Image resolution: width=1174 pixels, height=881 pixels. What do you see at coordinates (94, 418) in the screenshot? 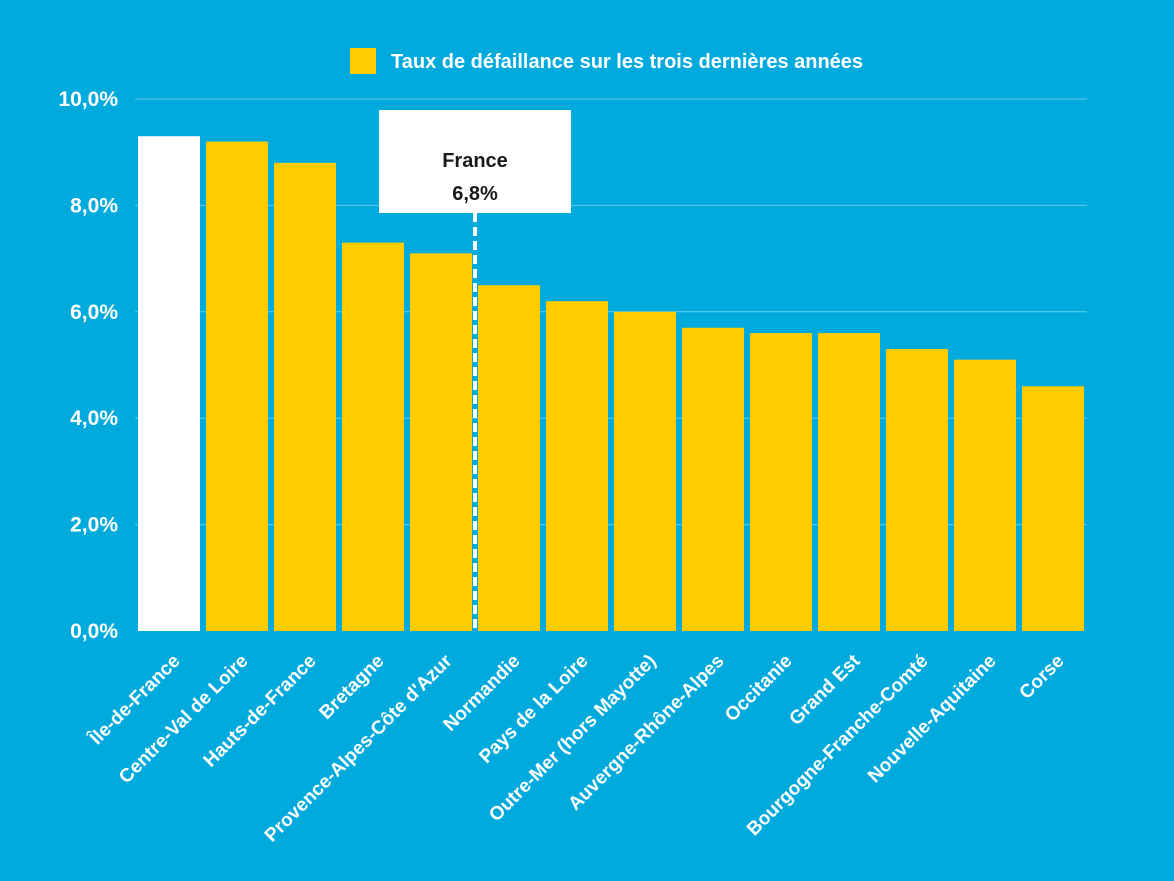
I see `y-tick-label: 4,0%` at bounding box center [94, 418].